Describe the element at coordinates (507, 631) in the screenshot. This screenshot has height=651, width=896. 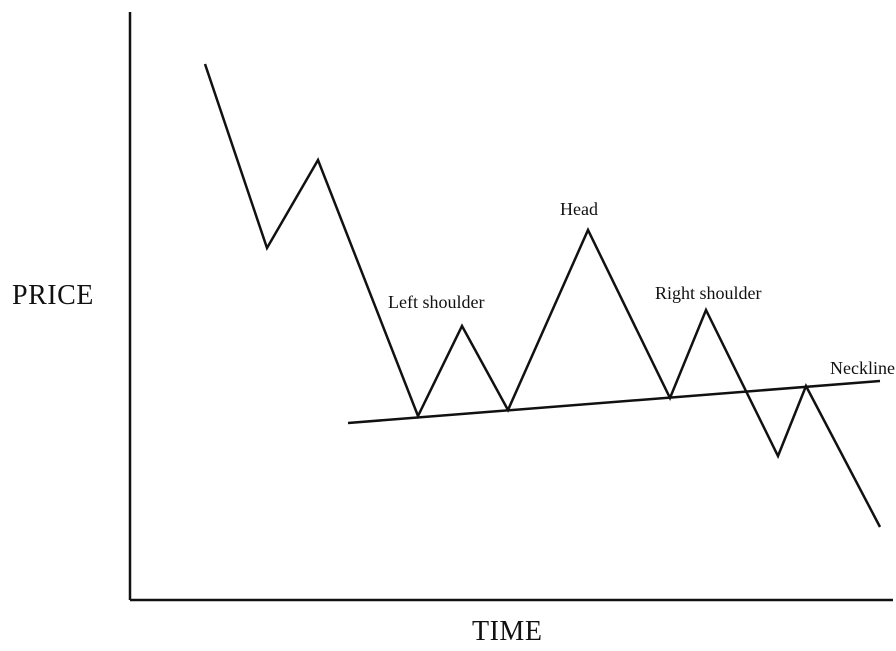
I see `x-axis-label: TIME` at that location.